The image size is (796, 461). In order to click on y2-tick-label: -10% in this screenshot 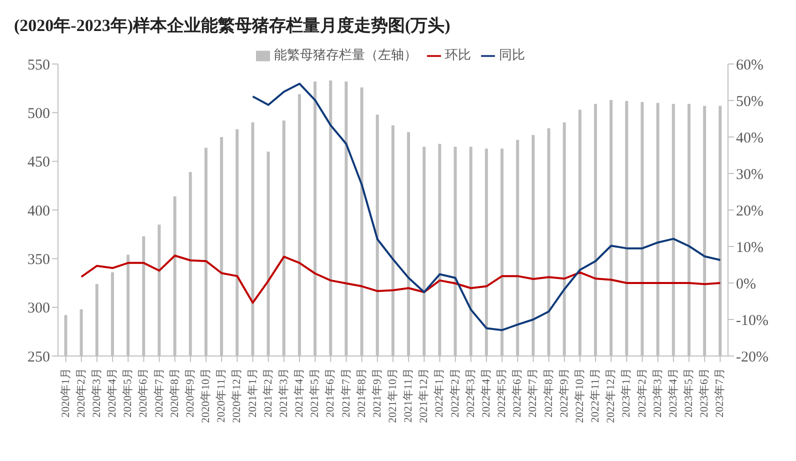, I will do `click(752, 320)`.